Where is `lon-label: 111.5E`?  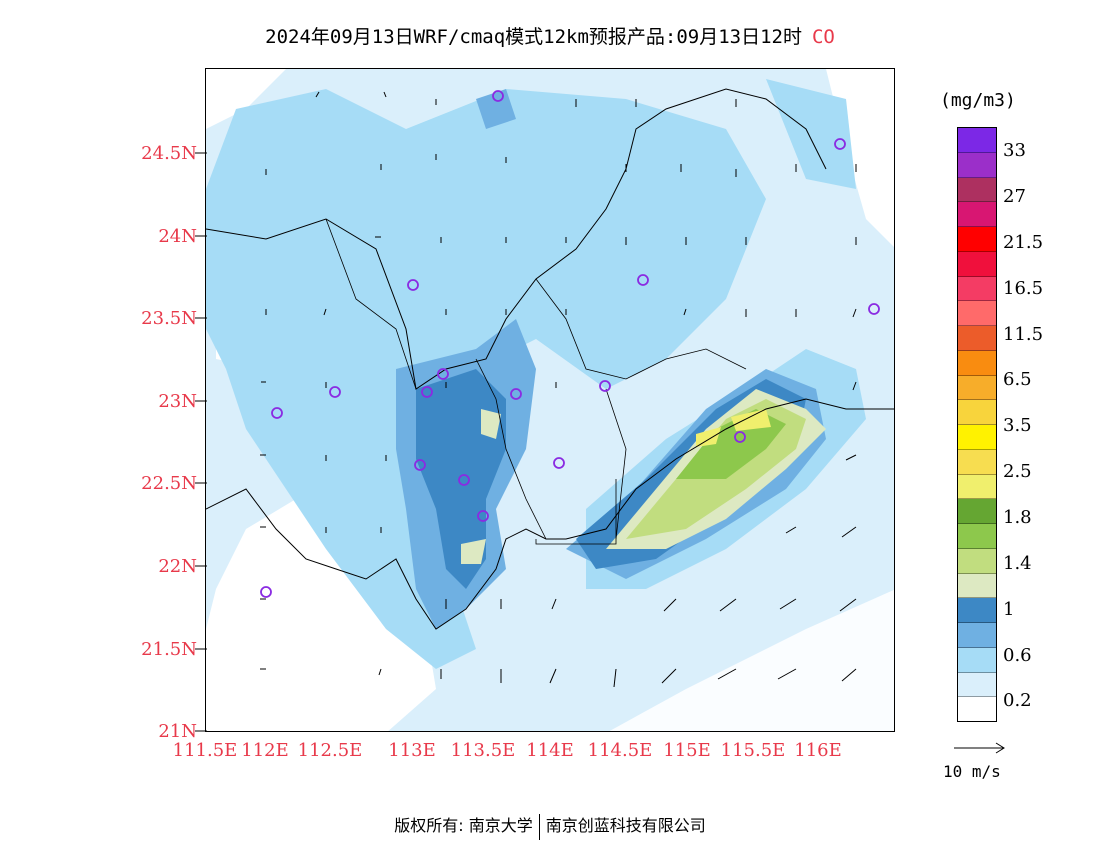
lon-label: 111.5E is located at coordinates (205, 750).